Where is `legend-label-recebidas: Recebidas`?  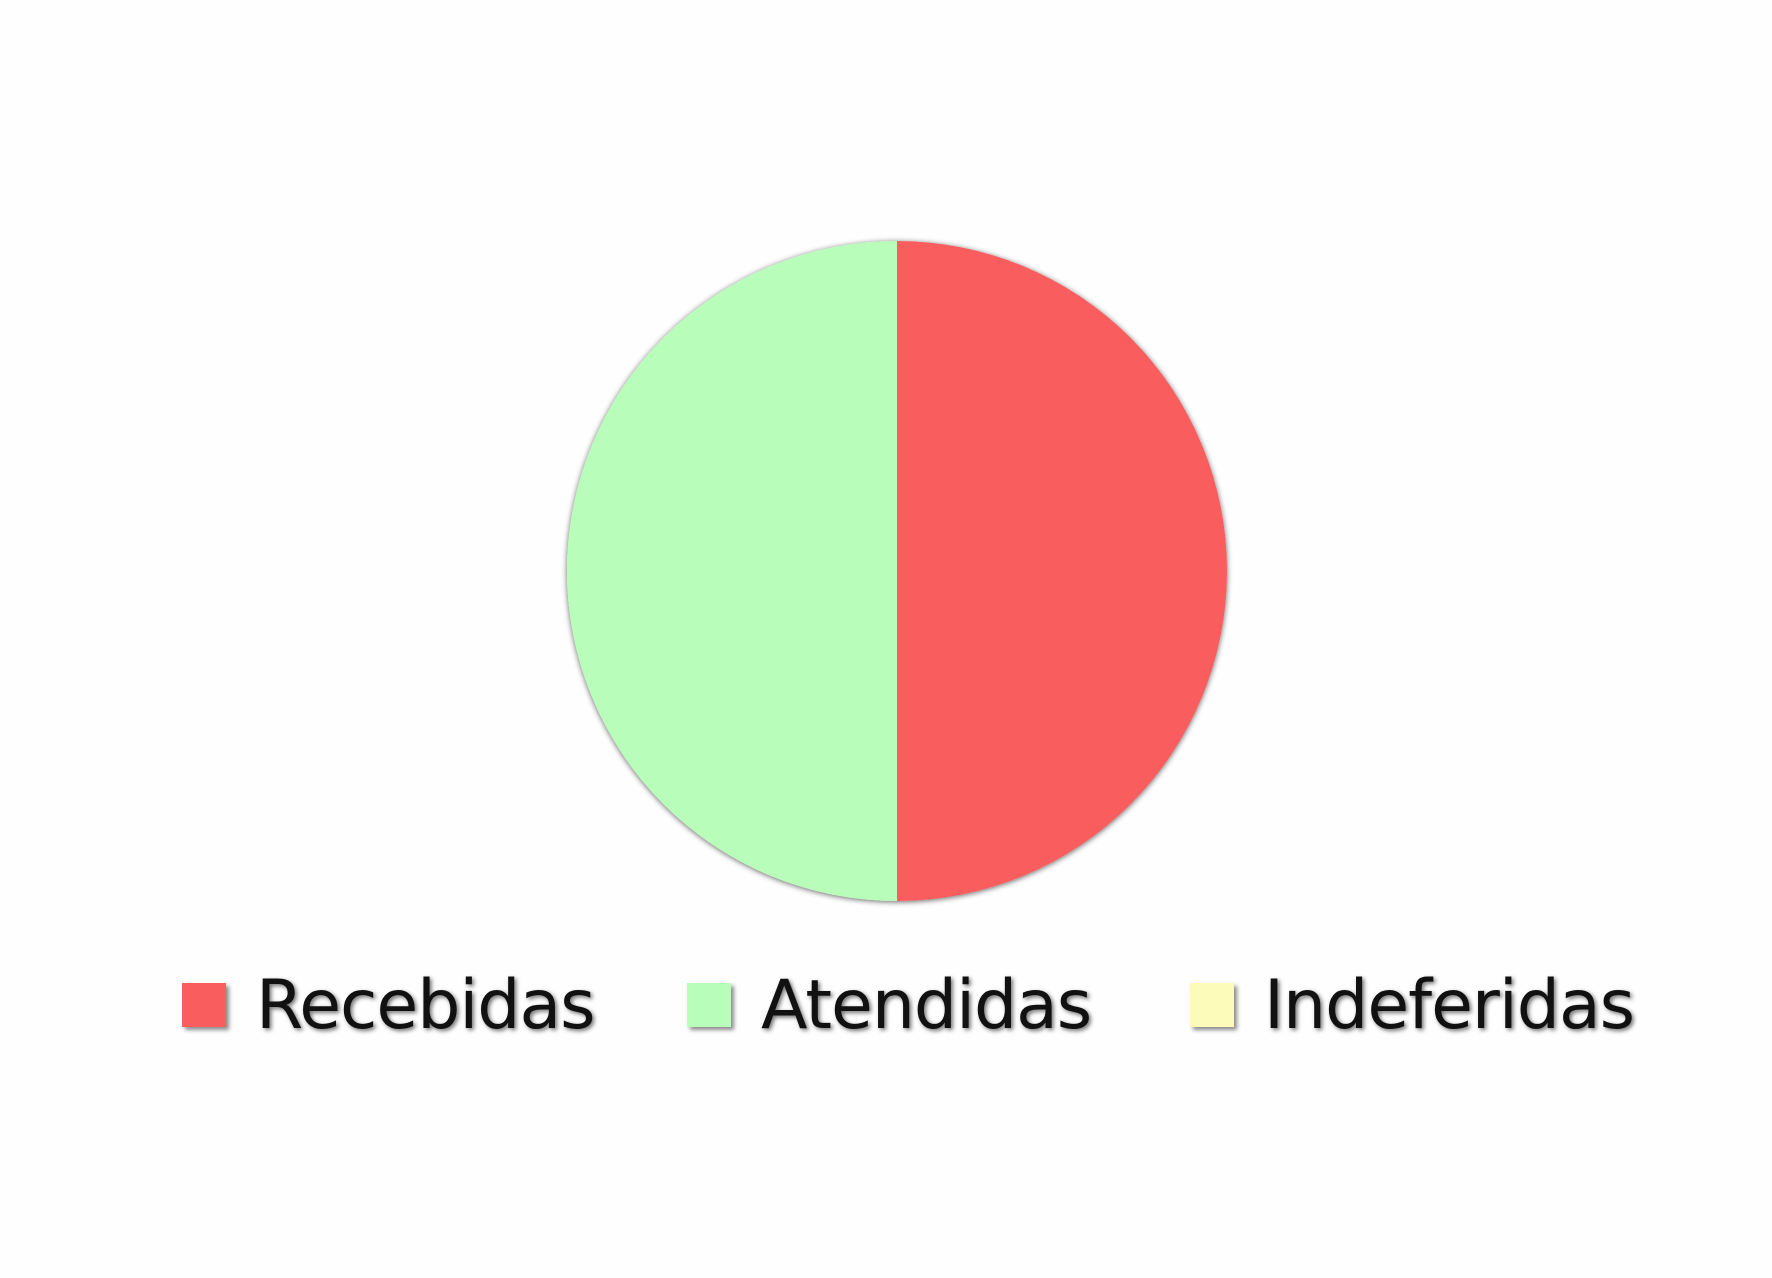 legend-label-recebidas: Recebidas is located at coordinates (426, 1005).